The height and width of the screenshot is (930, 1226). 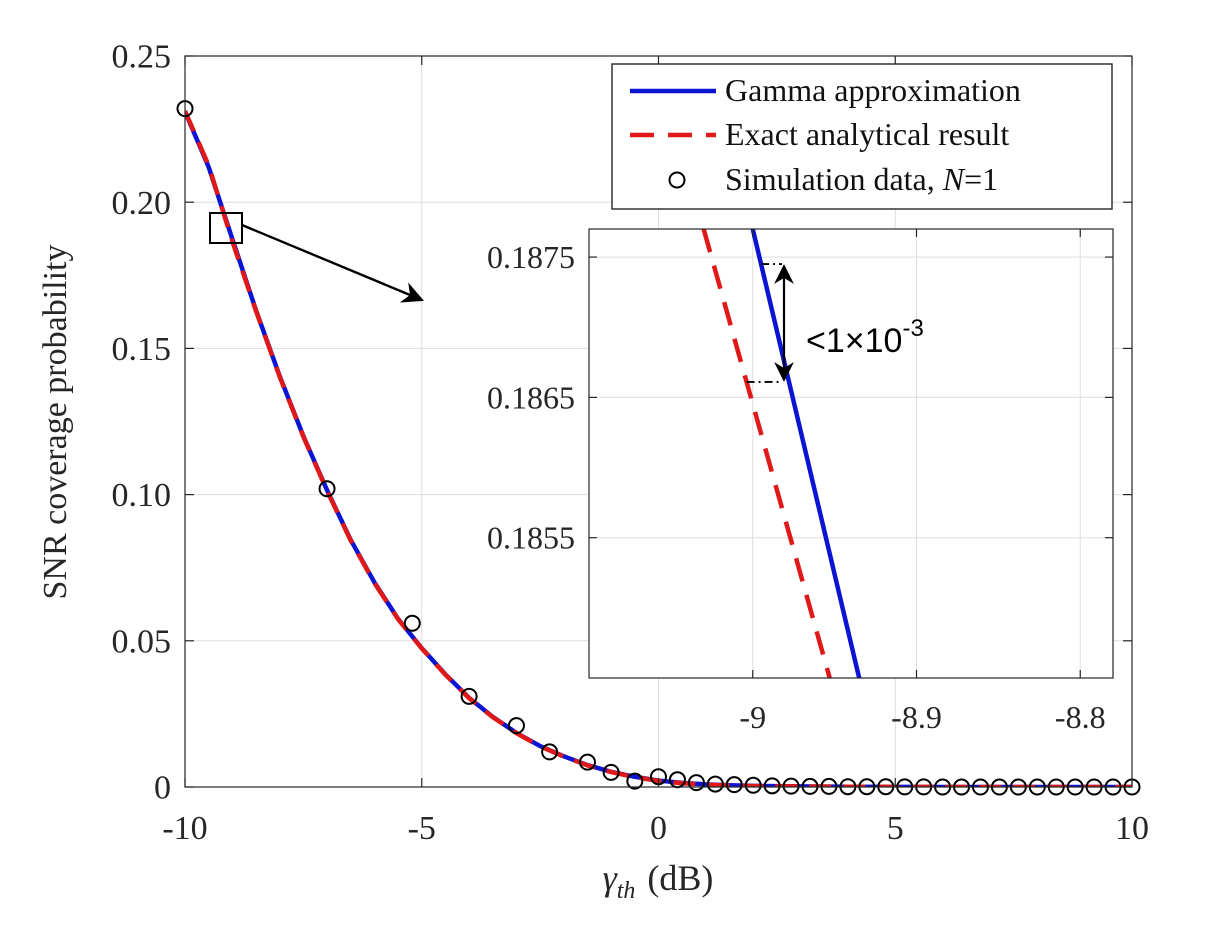 I want to click on inset-line-exact, so click(x=766, y=453).